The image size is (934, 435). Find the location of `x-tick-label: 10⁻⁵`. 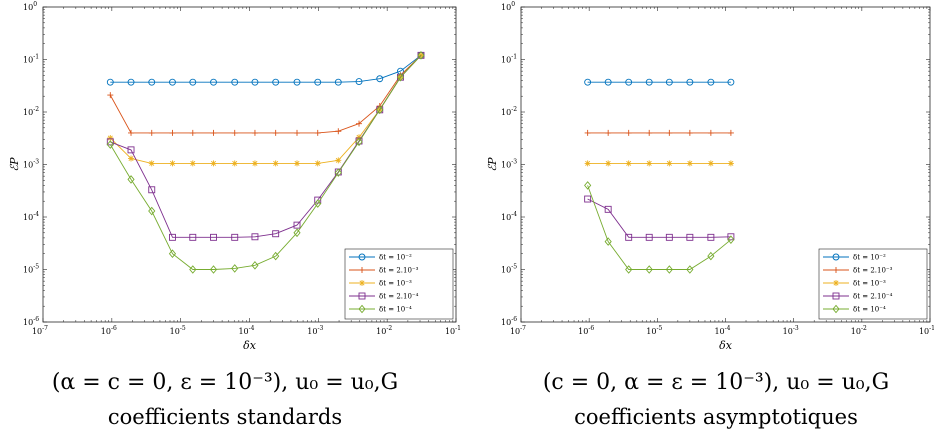

x-tick-label: 10⁻⁵ is located at coordinates (178, 330).